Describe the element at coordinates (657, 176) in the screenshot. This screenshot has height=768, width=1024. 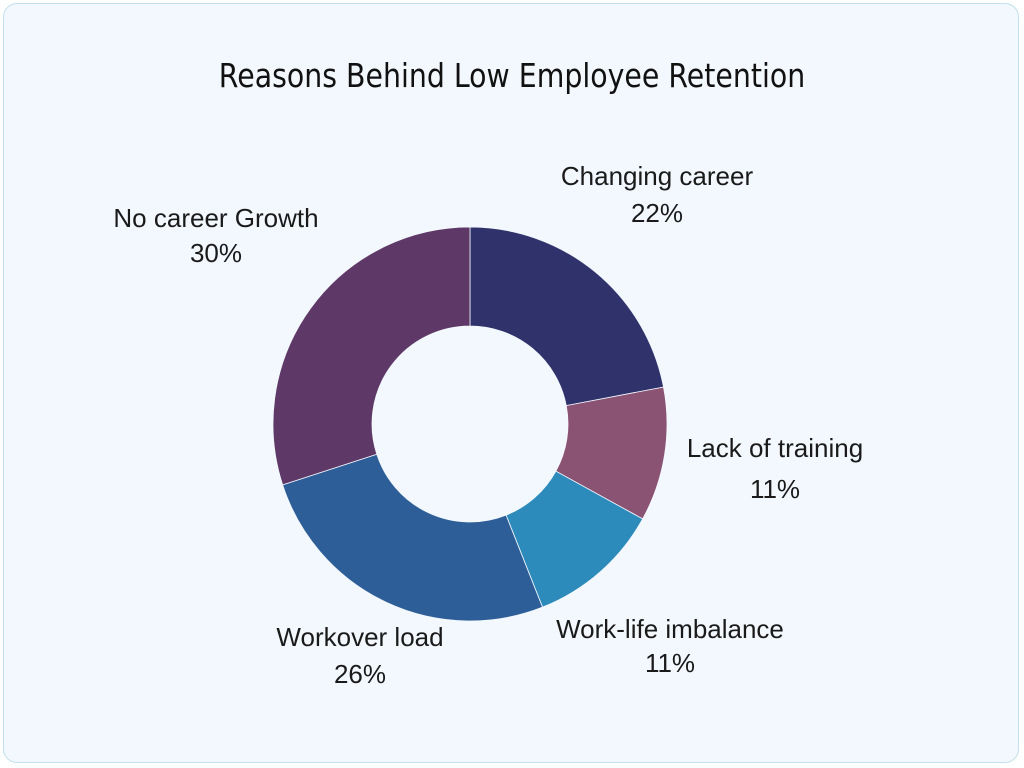
I see `slice-label: Changing career` at that location.